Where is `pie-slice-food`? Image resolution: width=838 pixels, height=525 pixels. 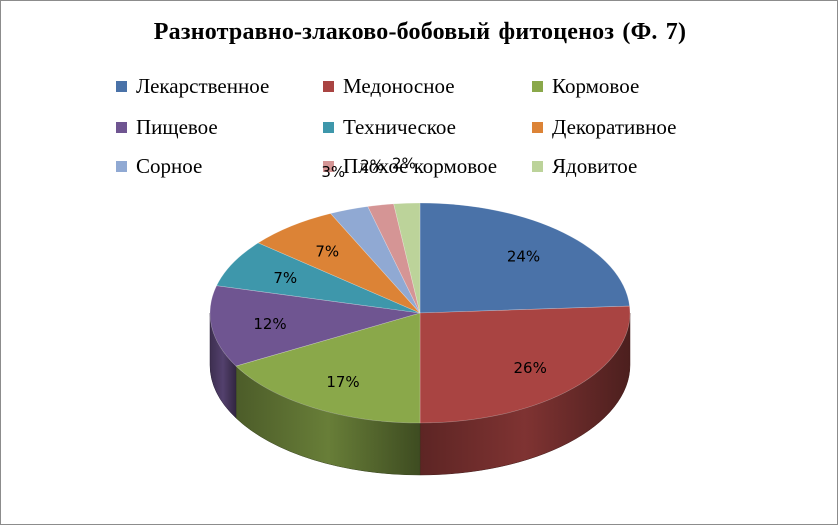
pie-slice-food is located at coordinates (315, 326).